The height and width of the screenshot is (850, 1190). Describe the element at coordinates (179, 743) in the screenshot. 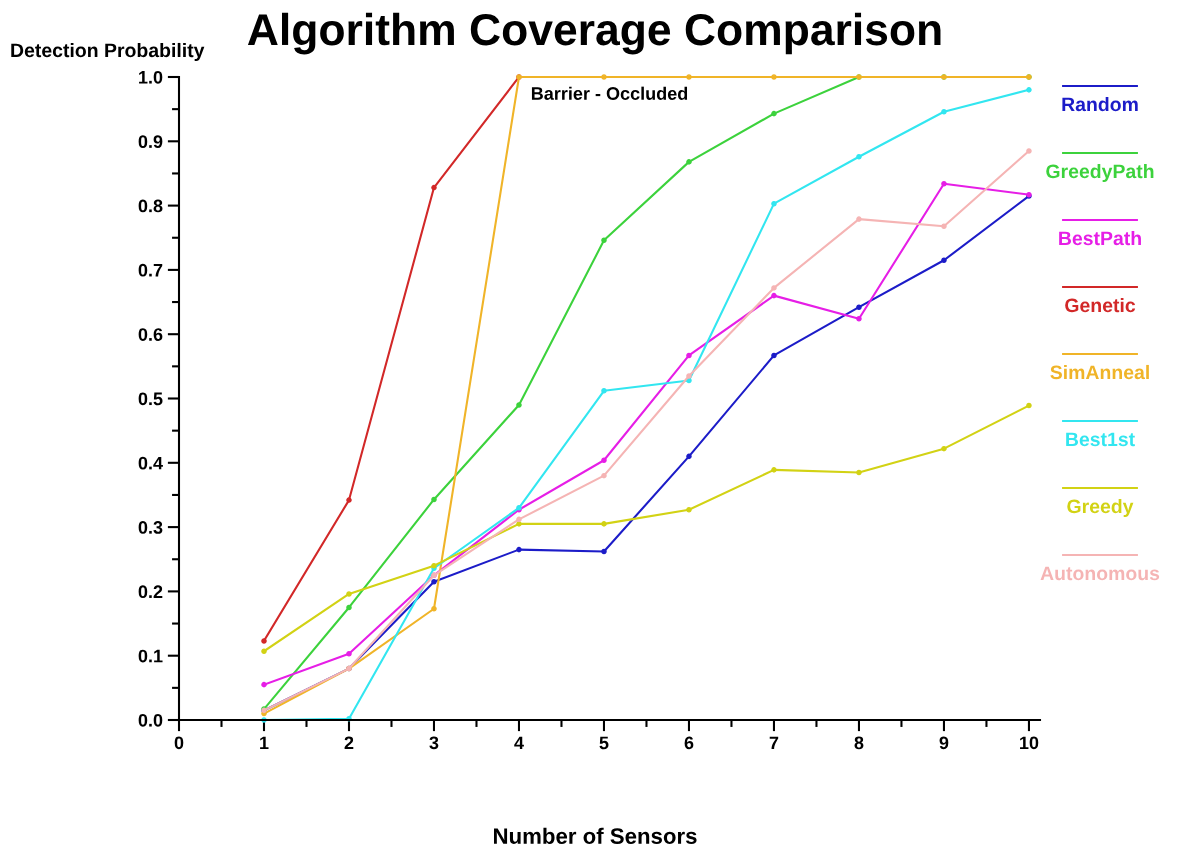

I see `x-tick-label: 0` at that location.